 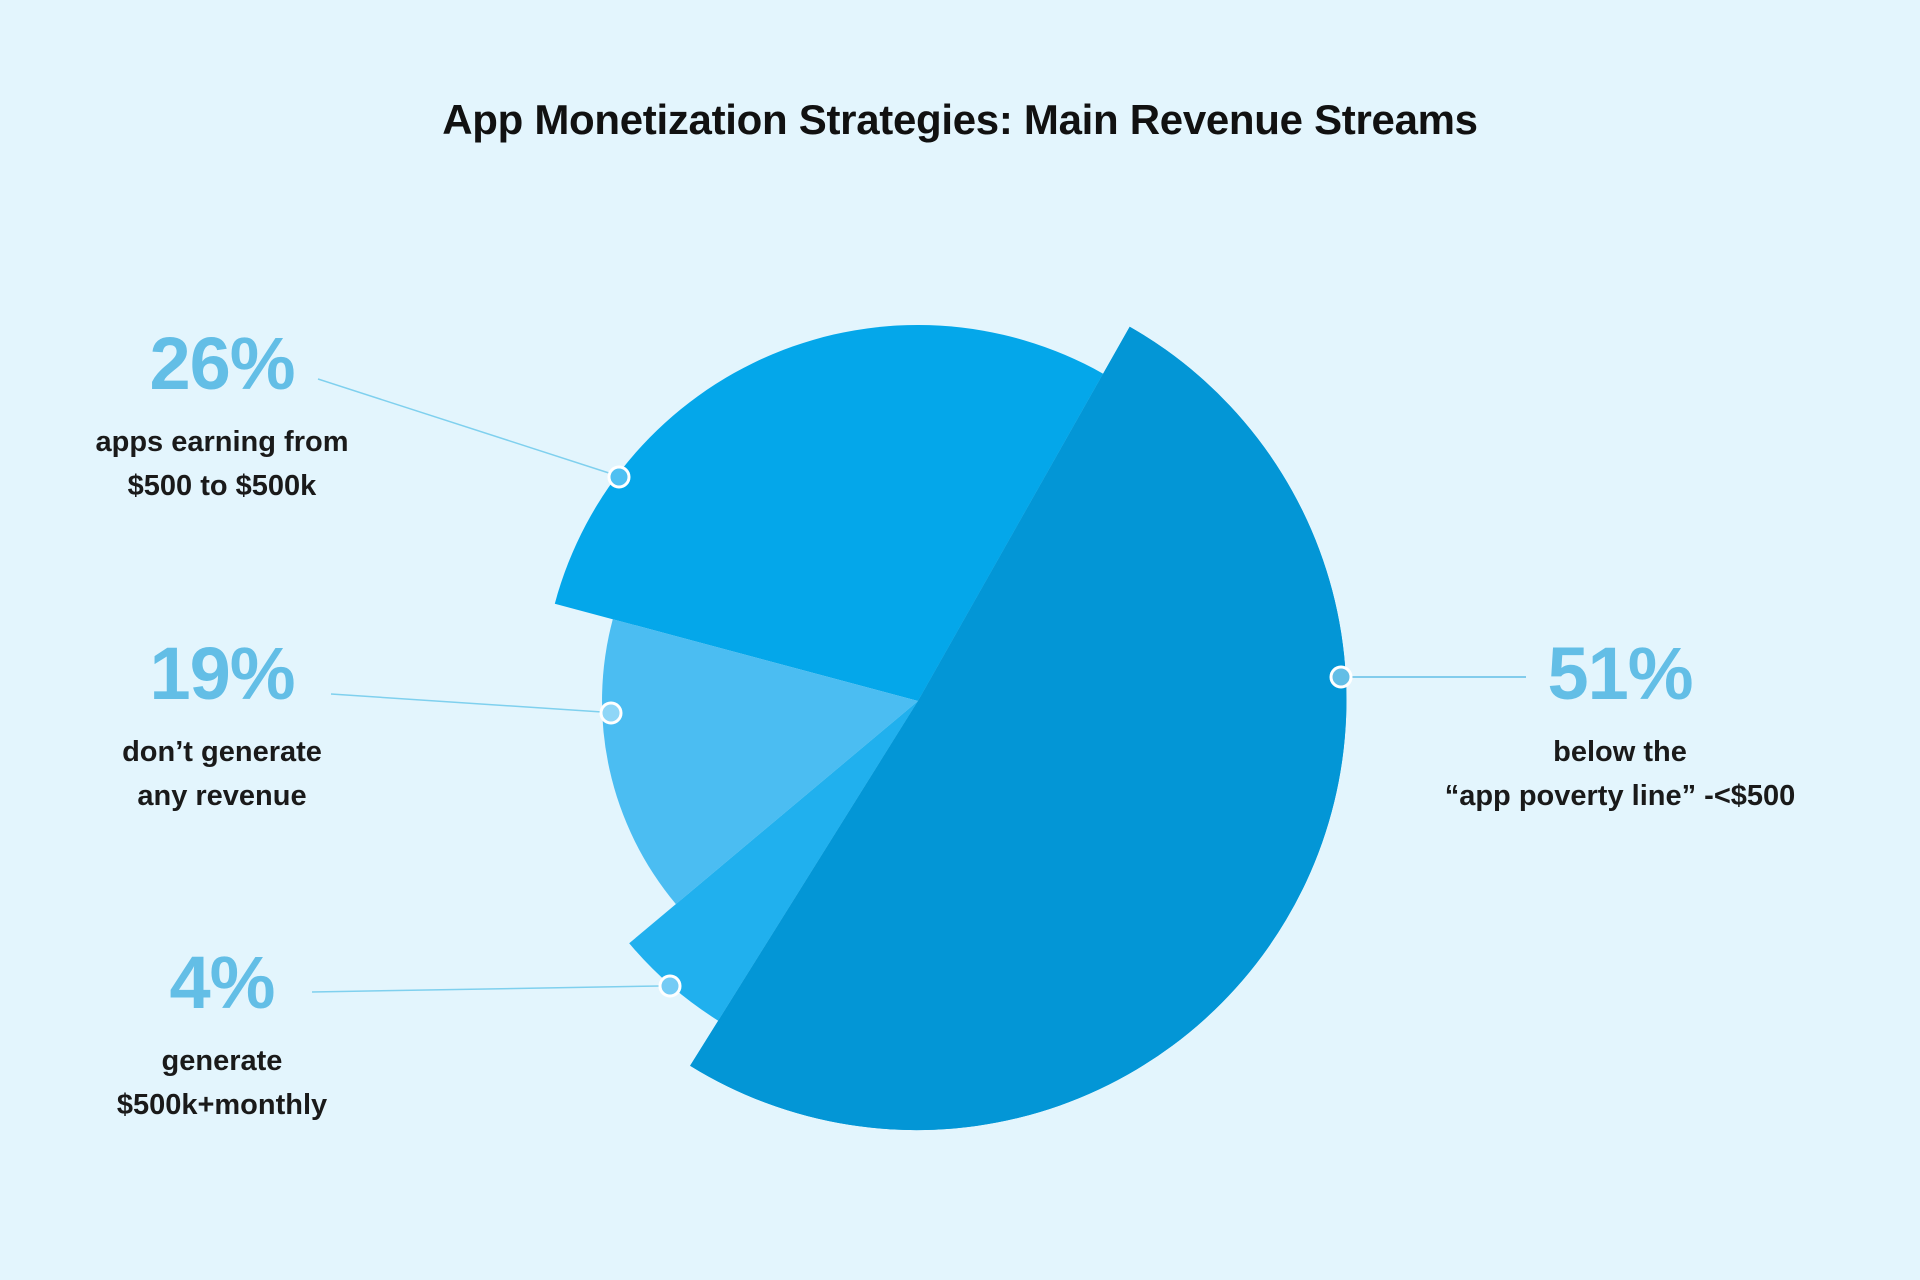 I want to click on percent-value: 19%, so click(x=222, y=673).